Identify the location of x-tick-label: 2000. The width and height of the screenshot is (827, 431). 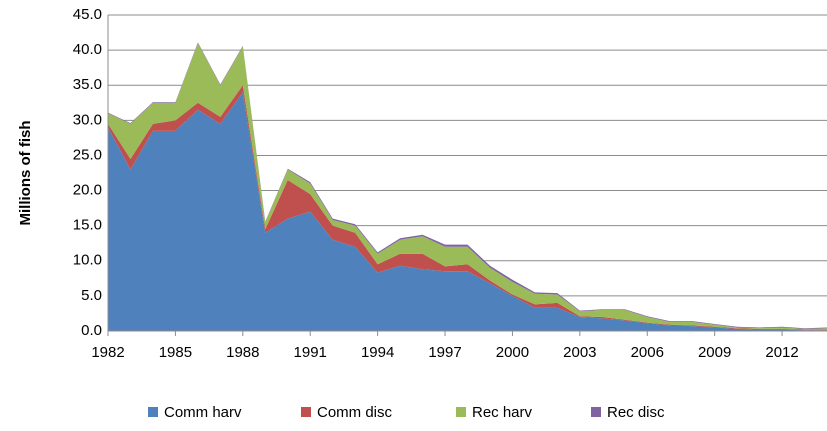
(512, 352).